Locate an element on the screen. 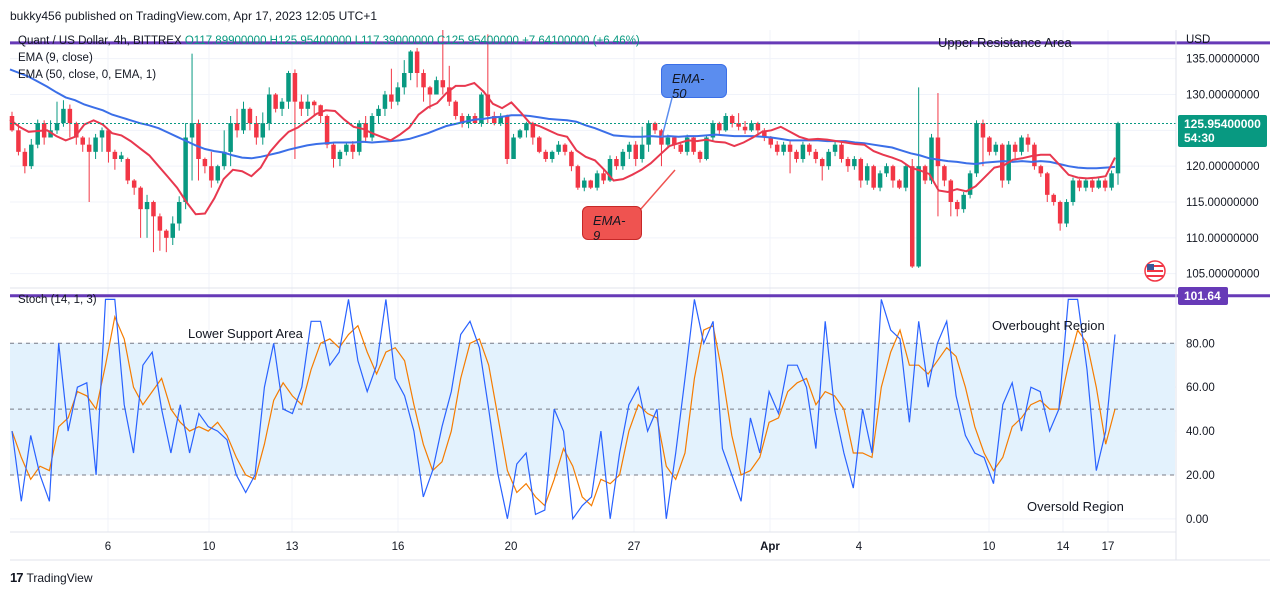 Image resolution: width=1280 pixels, height=595 pixels. stoch-tick-label: 60.00 is located at coordinates (1200, 388).